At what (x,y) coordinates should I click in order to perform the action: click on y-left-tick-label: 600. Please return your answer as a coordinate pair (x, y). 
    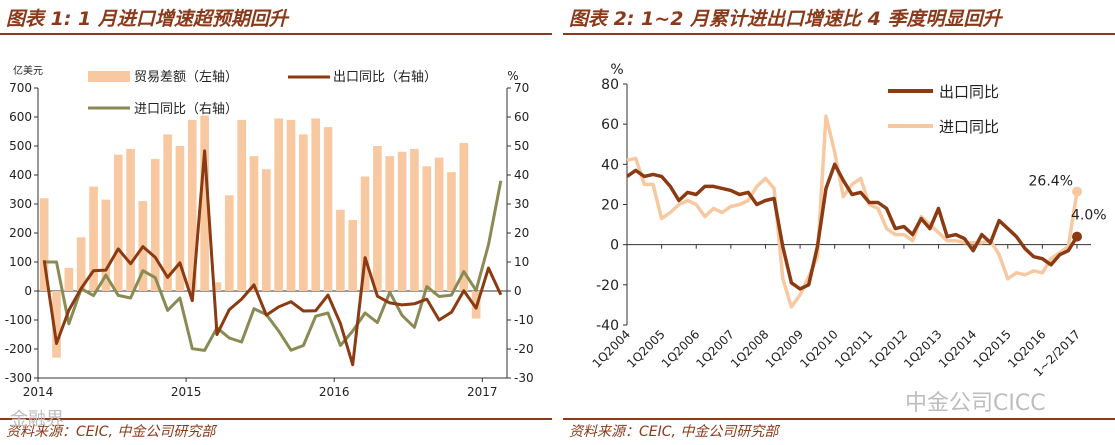
    Looking at the image, I should click on (20, 117).